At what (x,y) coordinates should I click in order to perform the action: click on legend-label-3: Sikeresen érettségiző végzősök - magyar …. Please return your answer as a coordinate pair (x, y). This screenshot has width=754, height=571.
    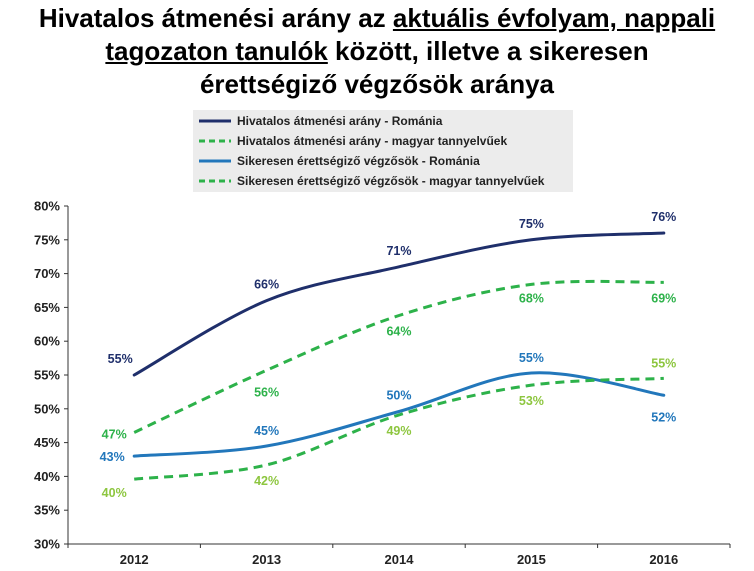
    Looking at the image, I should click on (391, 181).